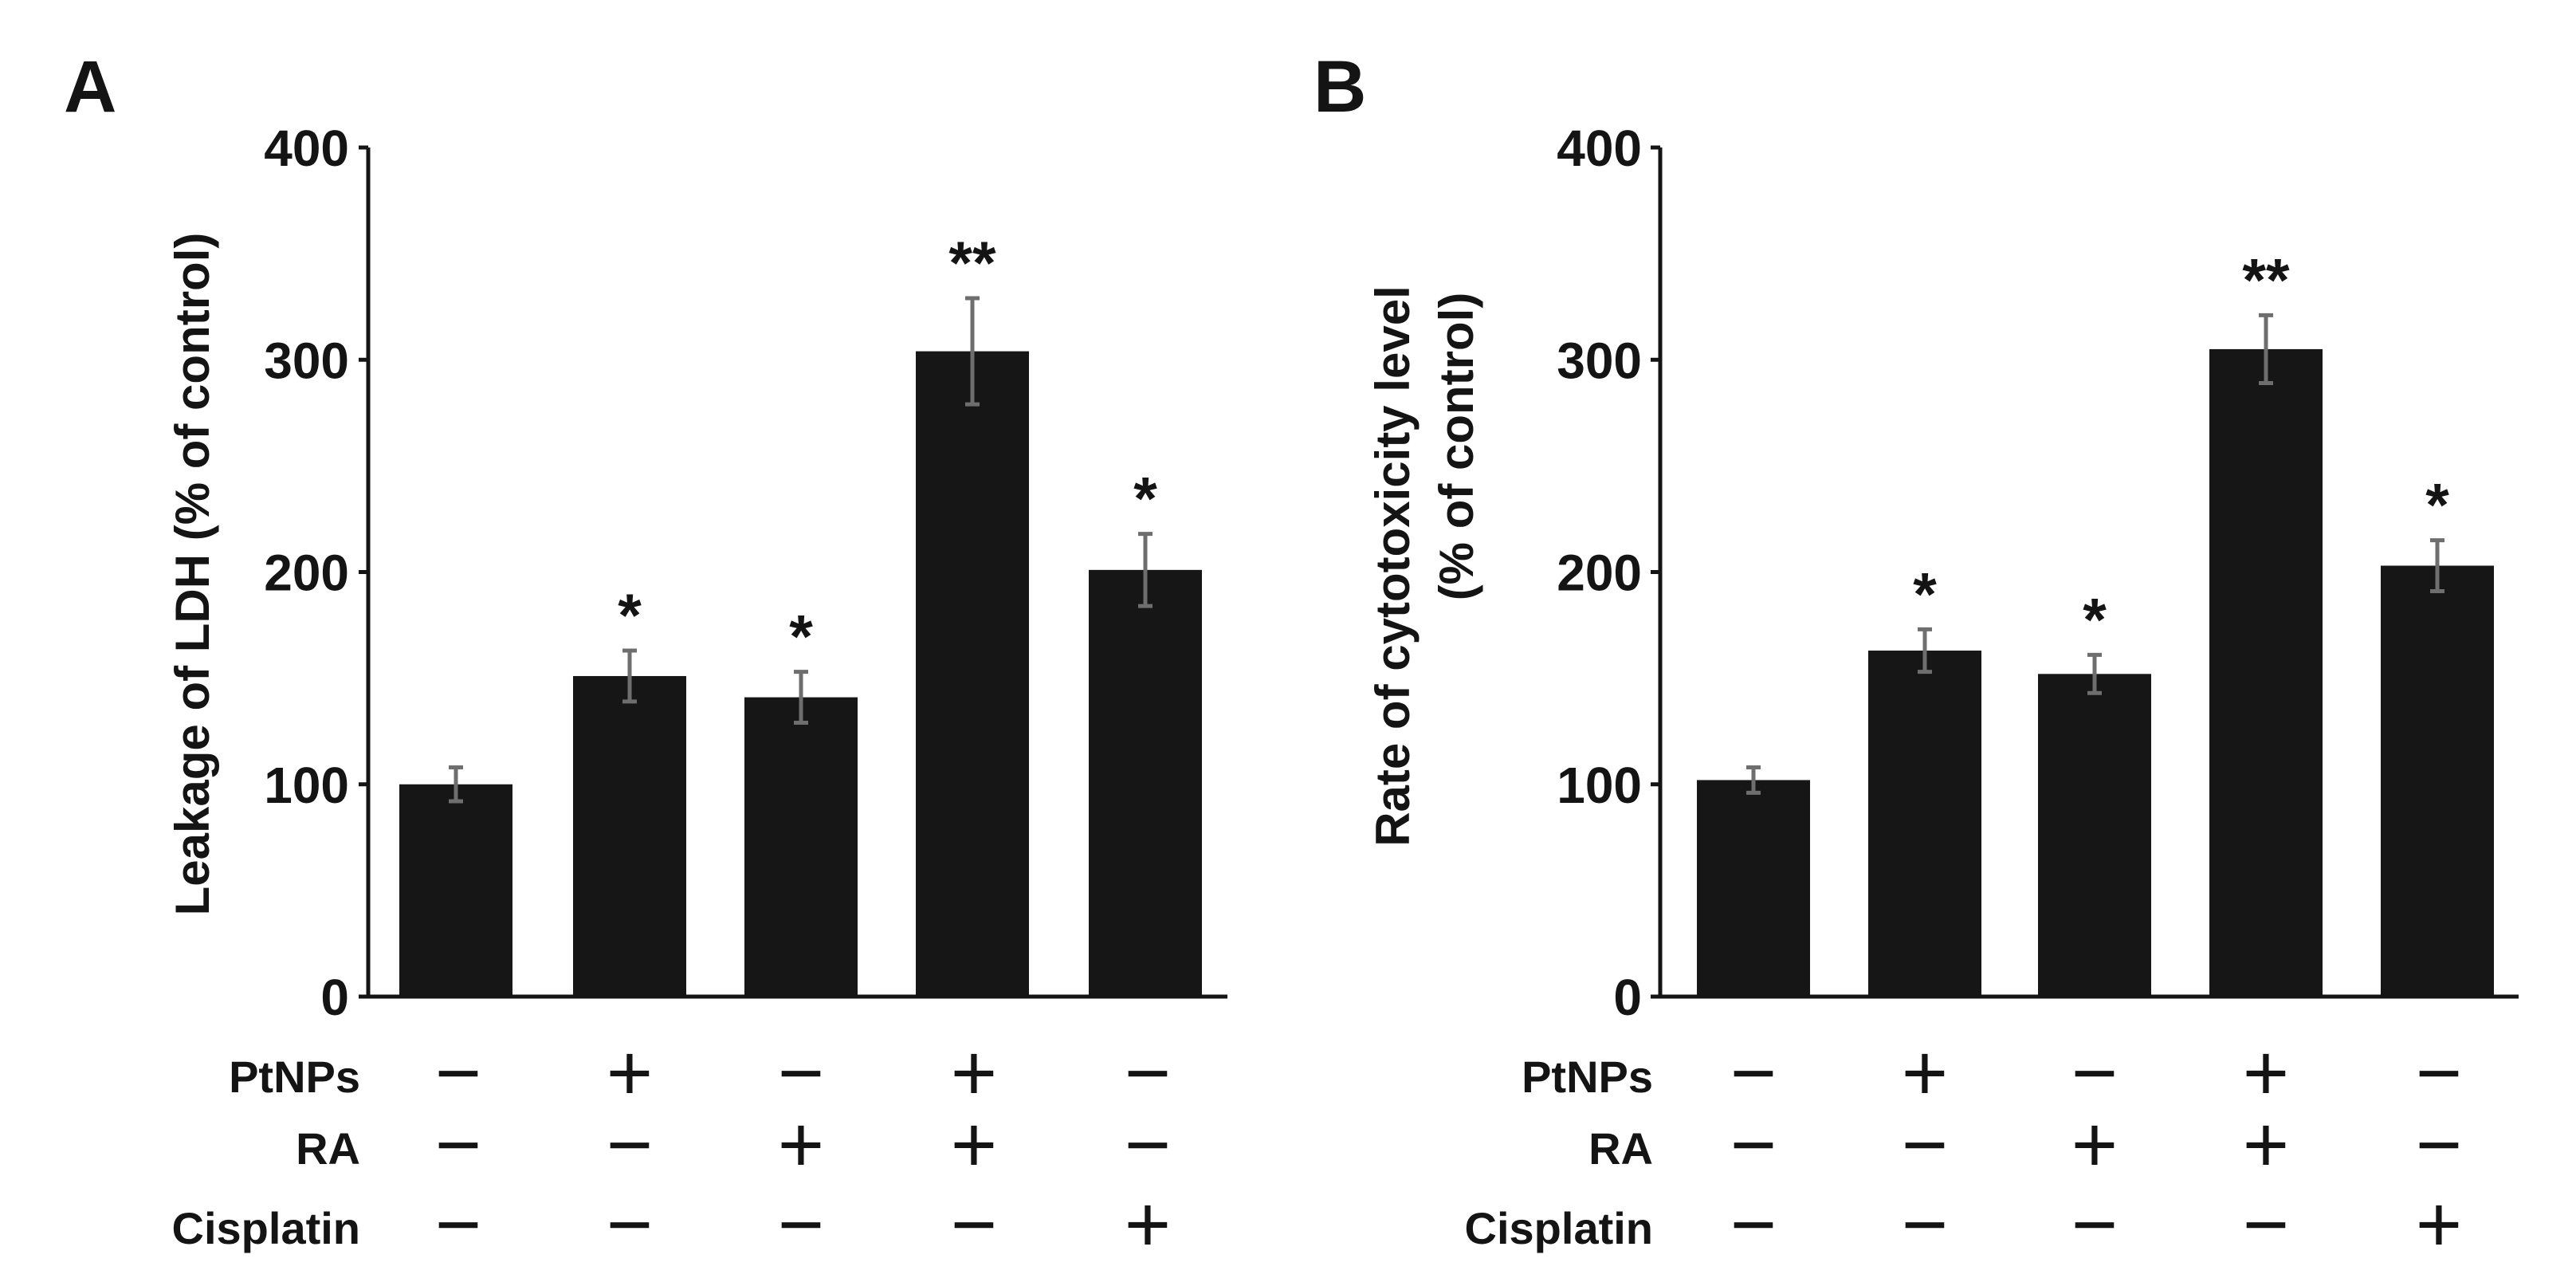 The width and height of the screenshot is (2576, 1286). What do you see at coordinates (1456, 447) in the screenshot?
I see `panel-b-y-axis-label-line-2: (% of control)` at bounding box center [1456, 447].